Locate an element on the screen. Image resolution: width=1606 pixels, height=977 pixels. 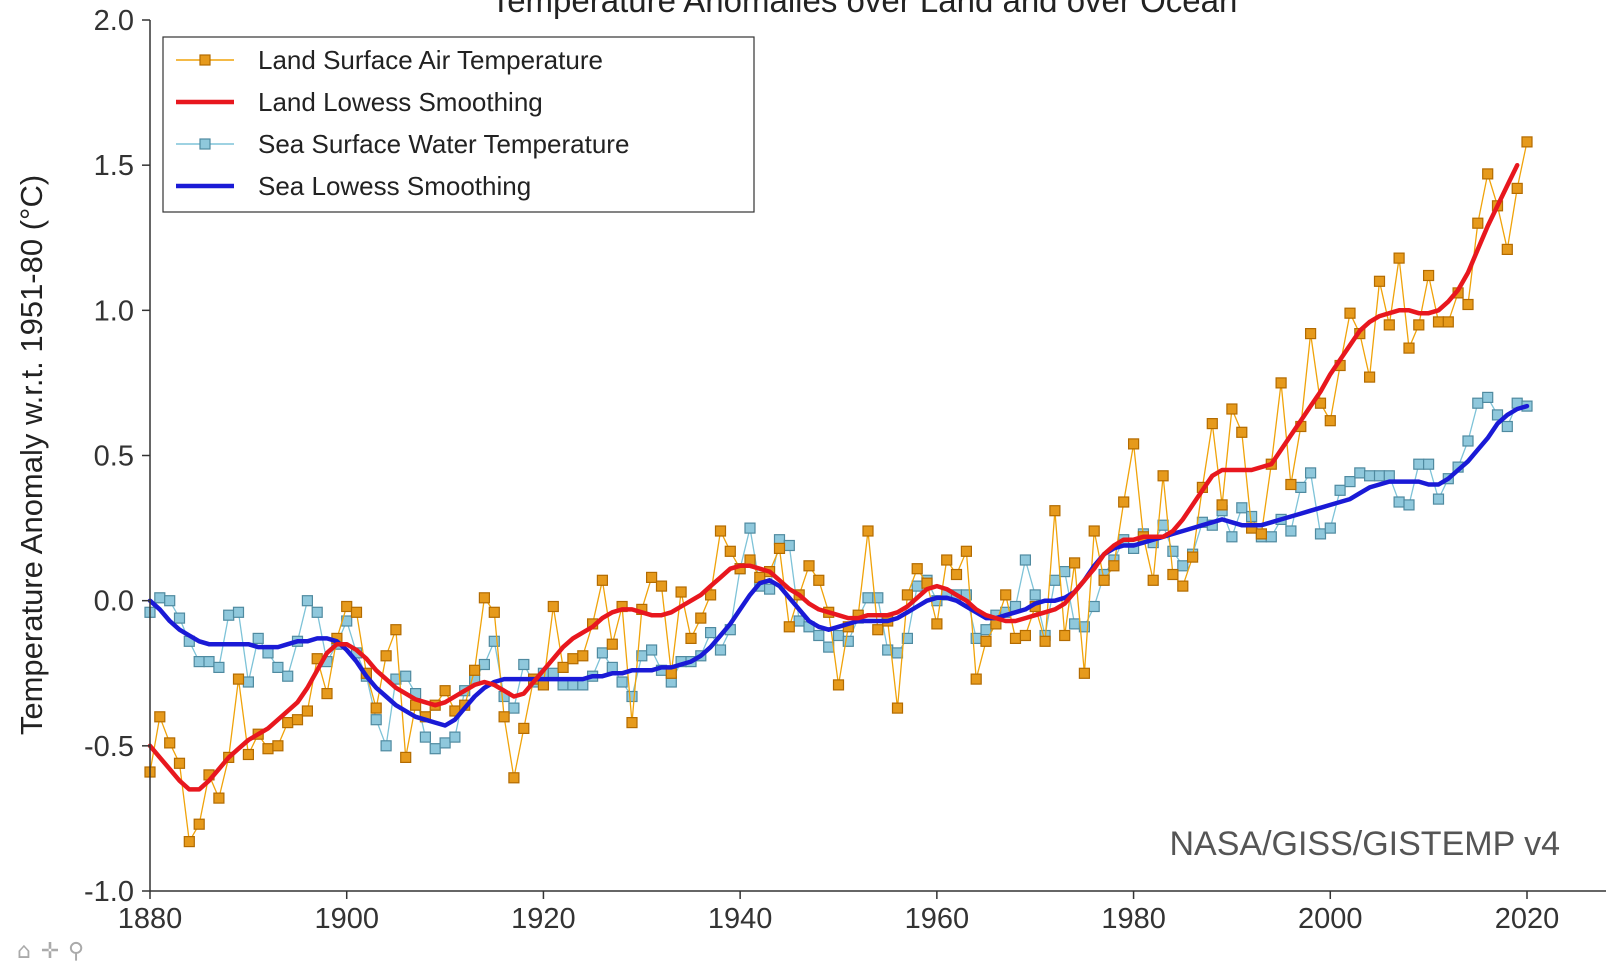
x-tick-label: 1920 is located at coordinates (543, 919).